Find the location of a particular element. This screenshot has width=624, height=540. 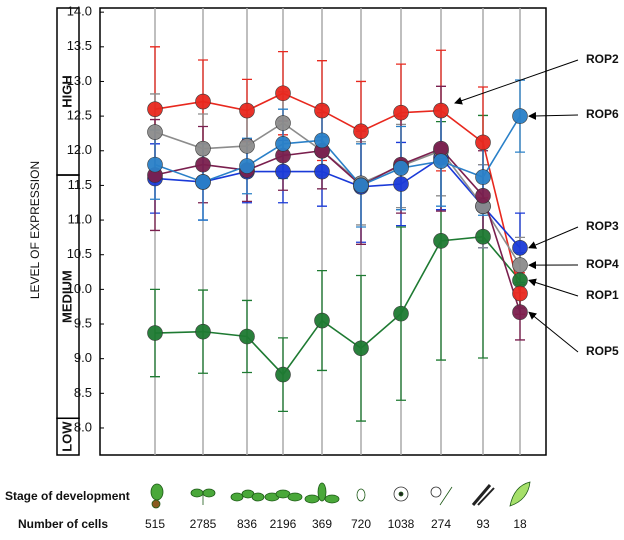

series-label: ROP4 is located at coordinates (602, 264).